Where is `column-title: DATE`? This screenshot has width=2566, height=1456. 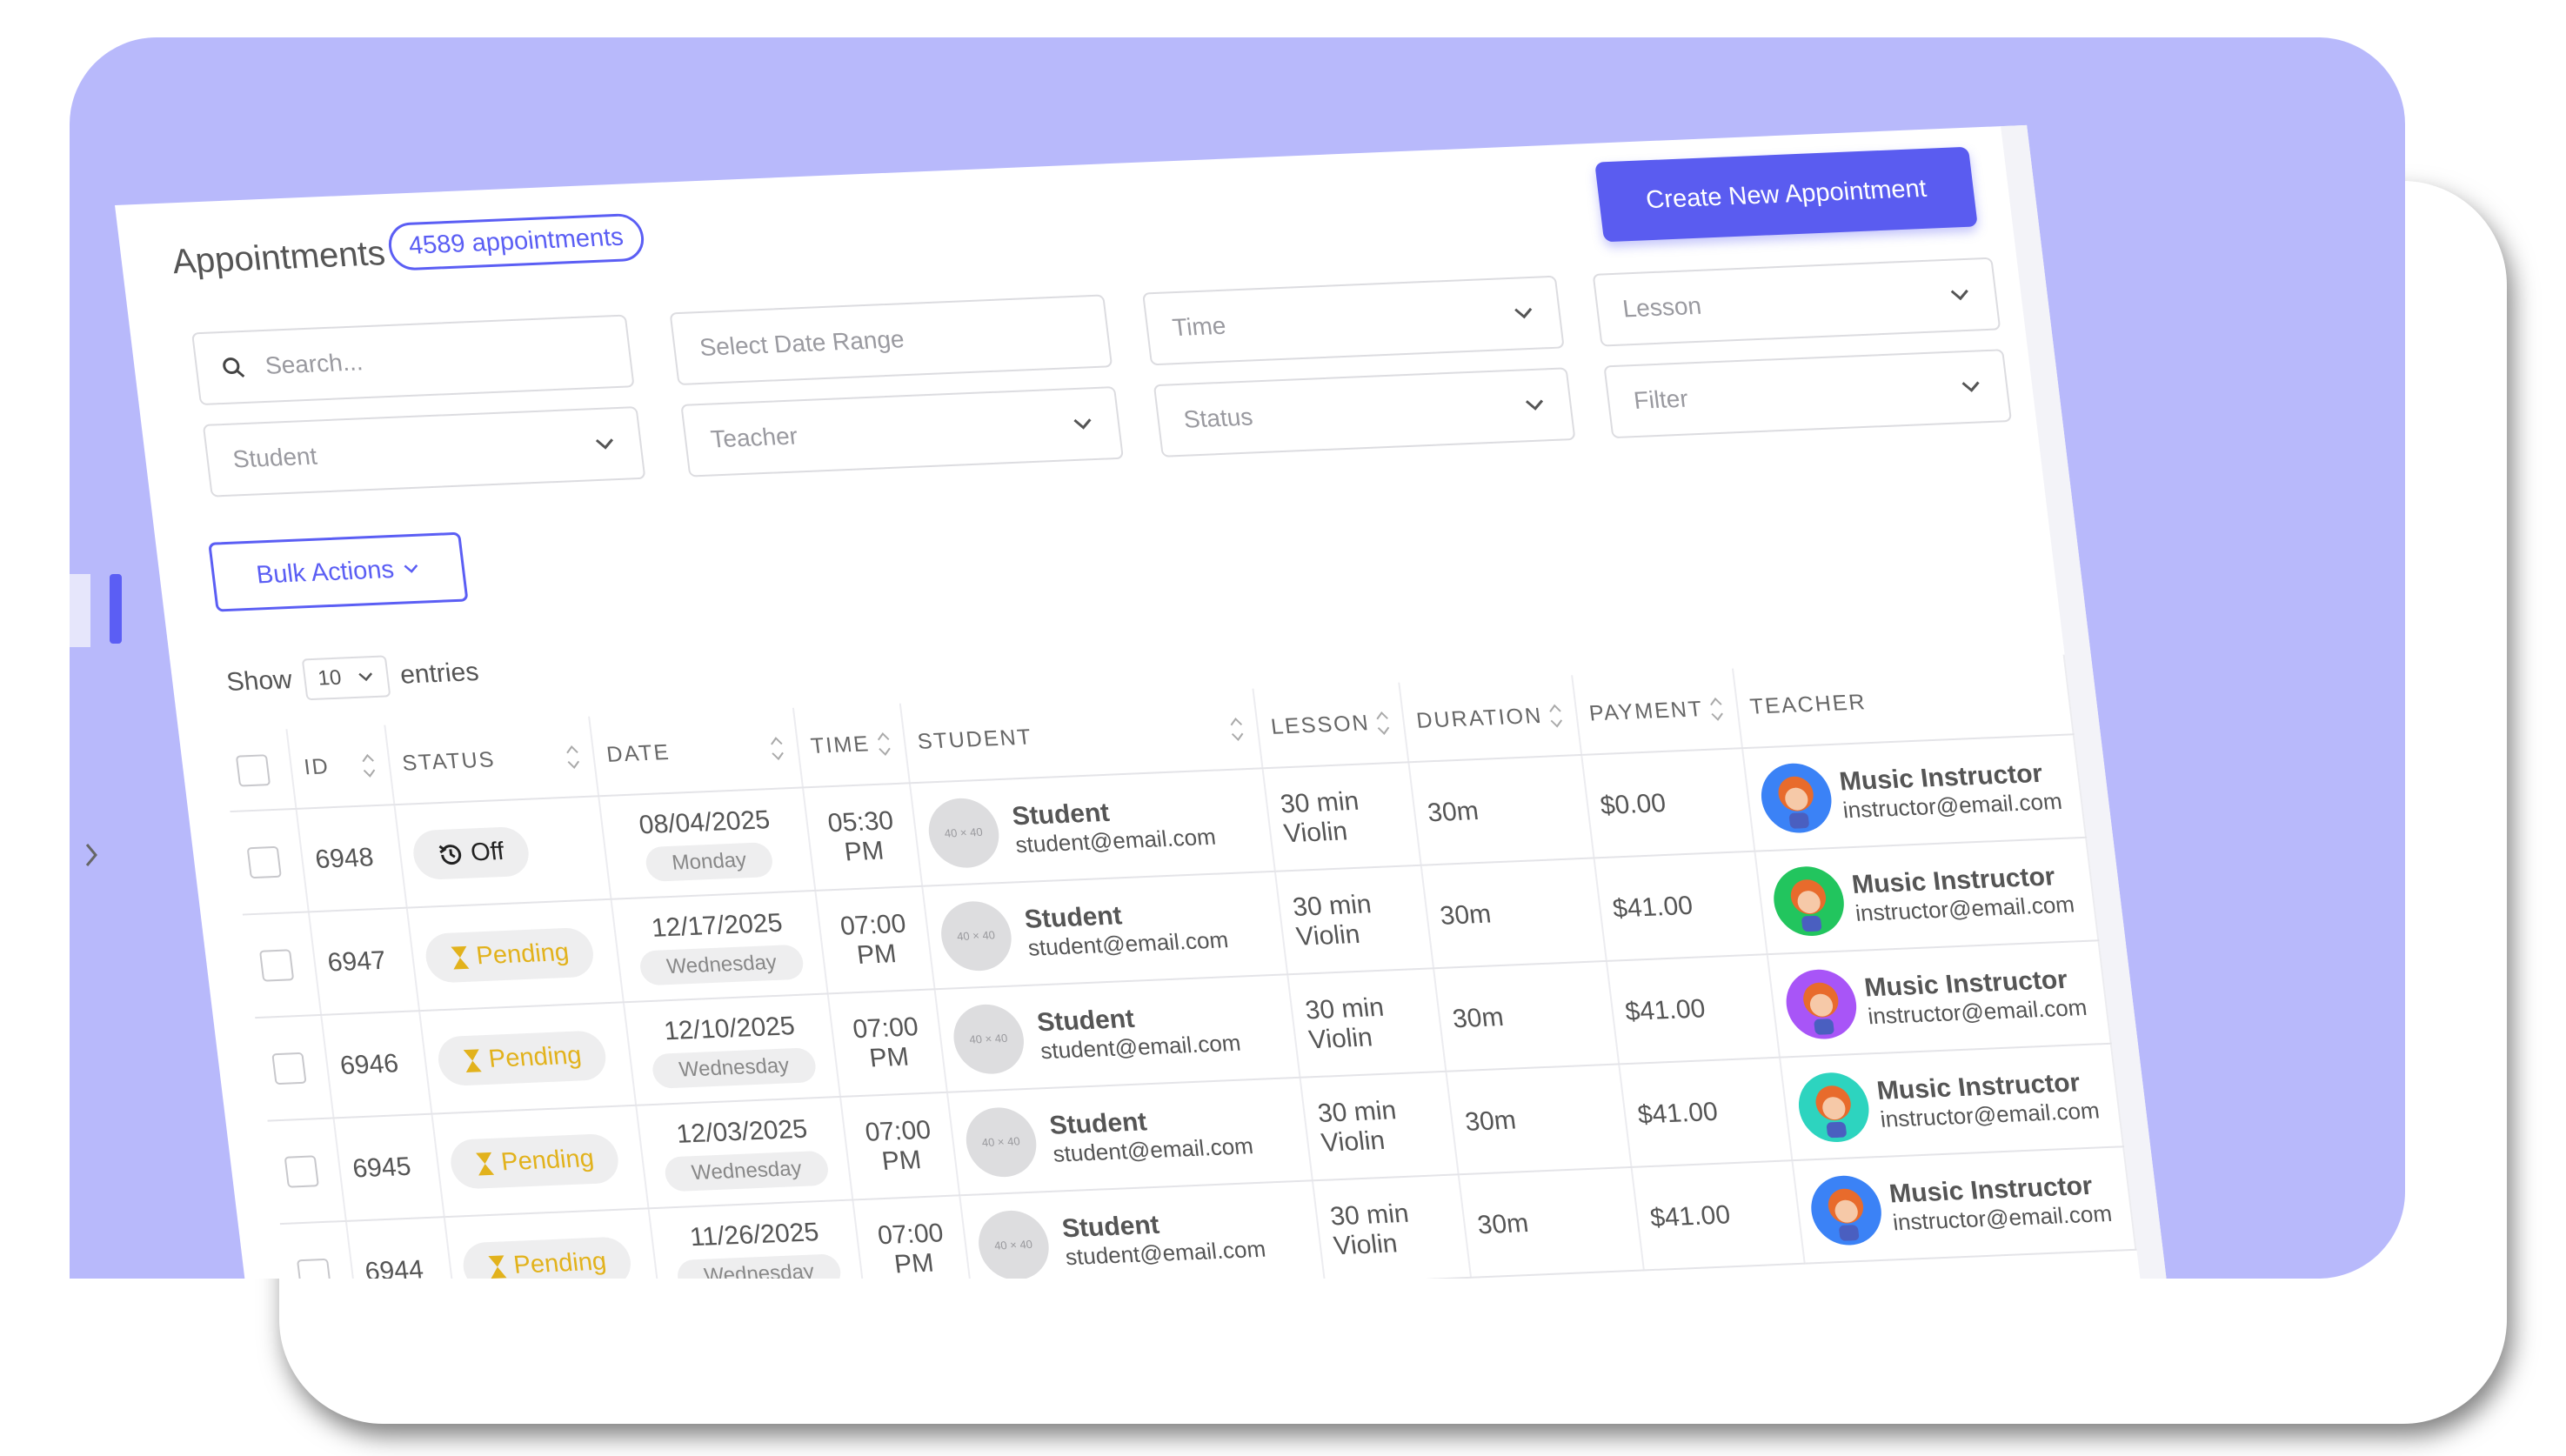
column-title: DATE is located at coordinates (639, 753).